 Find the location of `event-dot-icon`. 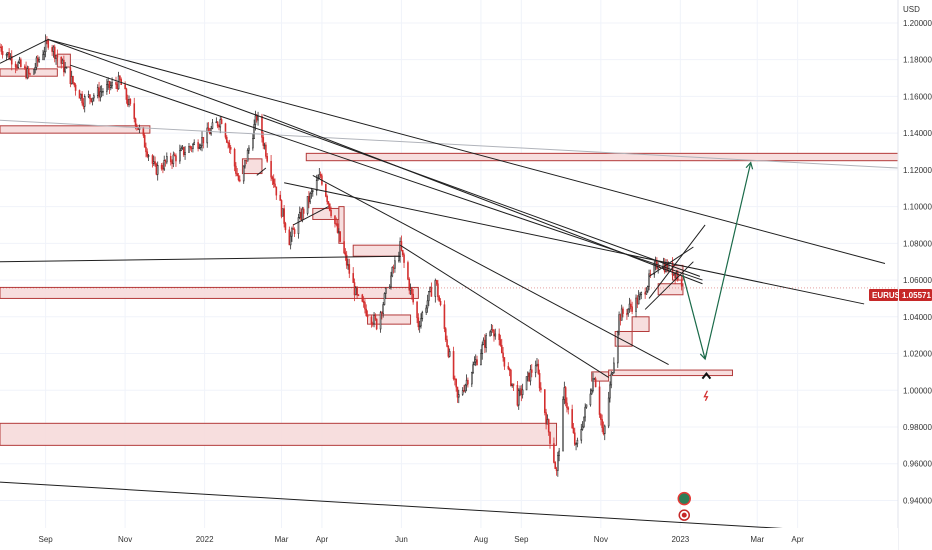

event-dot-icon is located at coordinates (684, 498).